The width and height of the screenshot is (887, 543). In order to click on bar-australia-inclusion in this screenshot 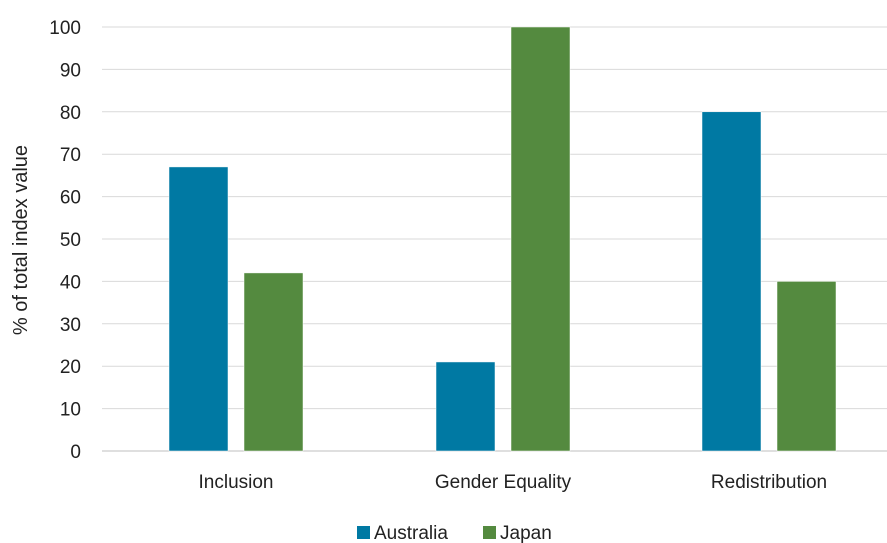, I will do `click(198, 309)`.